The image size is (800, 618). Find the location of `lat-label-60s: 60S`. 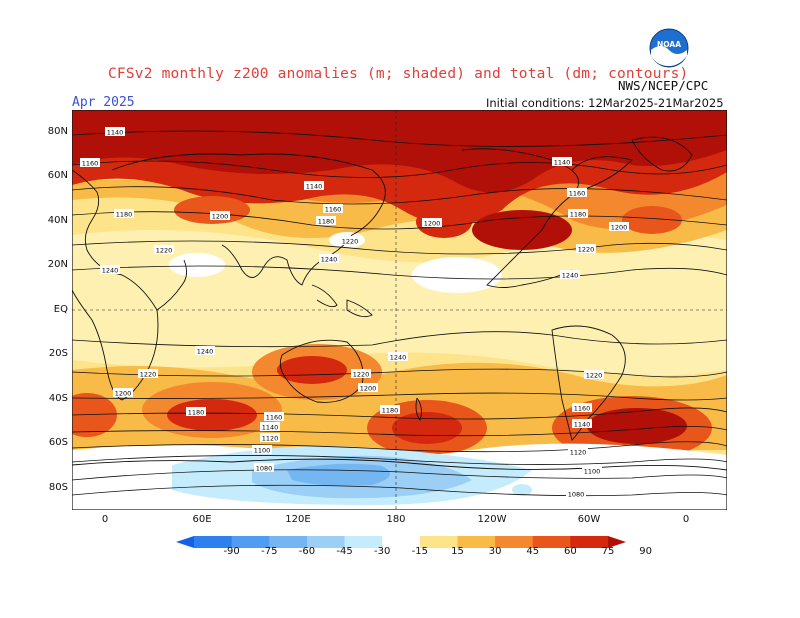

lat-label-60s: 60S is located at coordinates (58, 442).